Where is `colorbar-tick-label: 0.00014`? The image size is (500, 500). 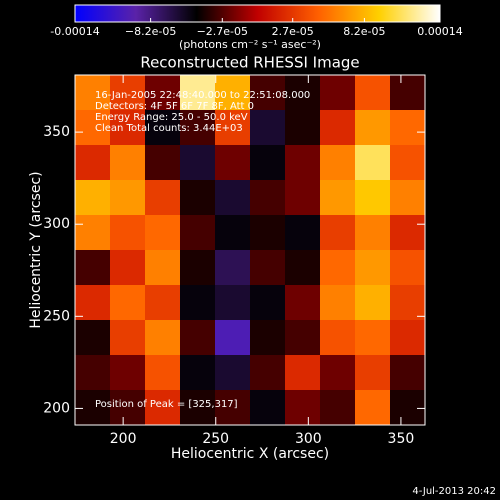
colorbar-tick-label: 0.00014 is located at coordinates (440, 31).